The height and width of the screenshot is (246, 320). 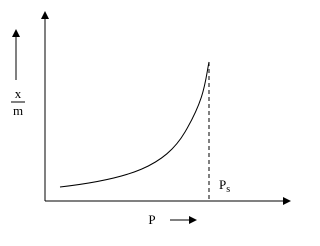 What do you see at coordinates (151, 219) in the screenshot?
I see `x-label: P` at bounding box center [151, 219].